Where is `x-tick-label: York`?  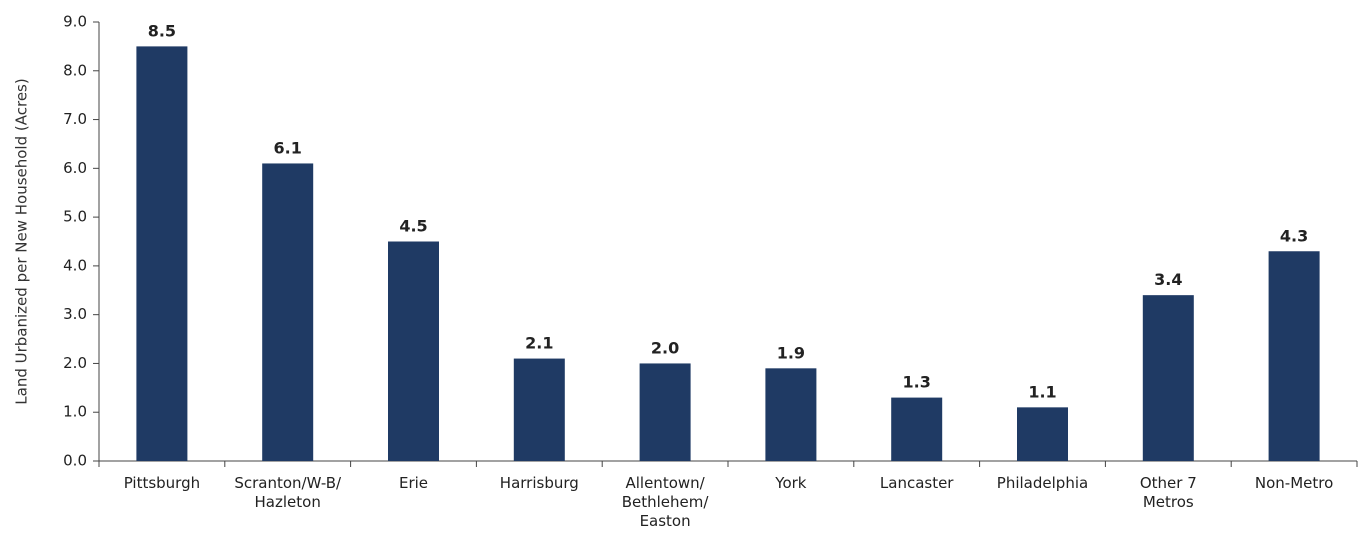 x-tick-label: York is located at coordinates (790, 483).